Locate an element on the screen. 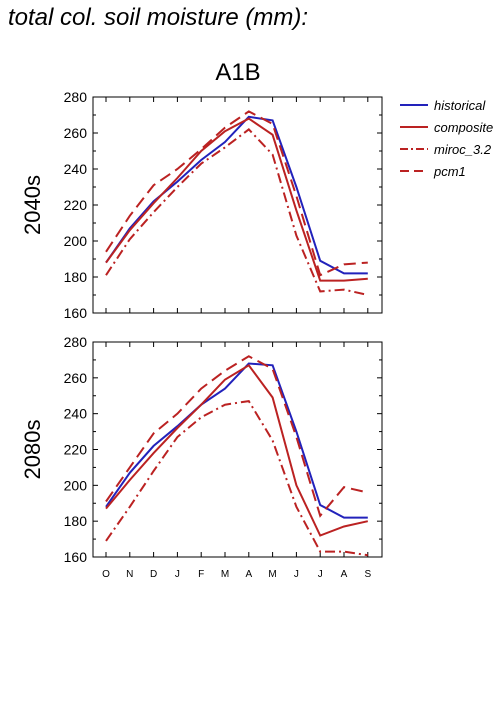 The height and width of the screenshot is (709, 501). legend-label: pcm1 is located at coordinates (449, 171).